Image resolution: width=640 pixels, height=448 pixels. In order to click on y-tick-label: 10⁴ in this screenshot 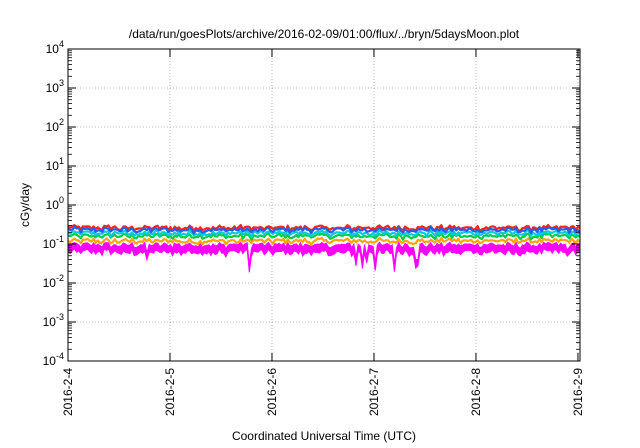, I will do `click(55, 47)`.